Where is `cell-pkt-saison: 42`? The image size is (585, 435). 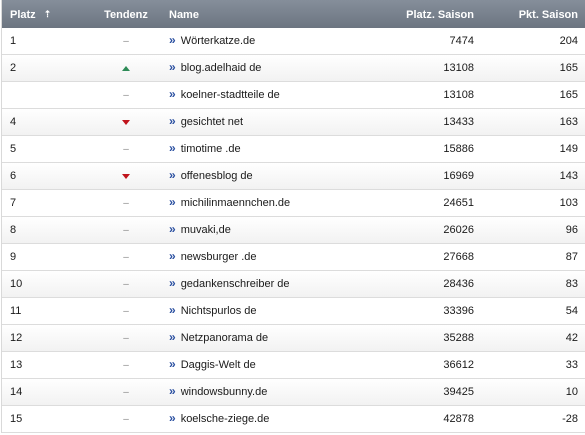 cell-pkt-saison: 42 is located at coordinates (571, 338).